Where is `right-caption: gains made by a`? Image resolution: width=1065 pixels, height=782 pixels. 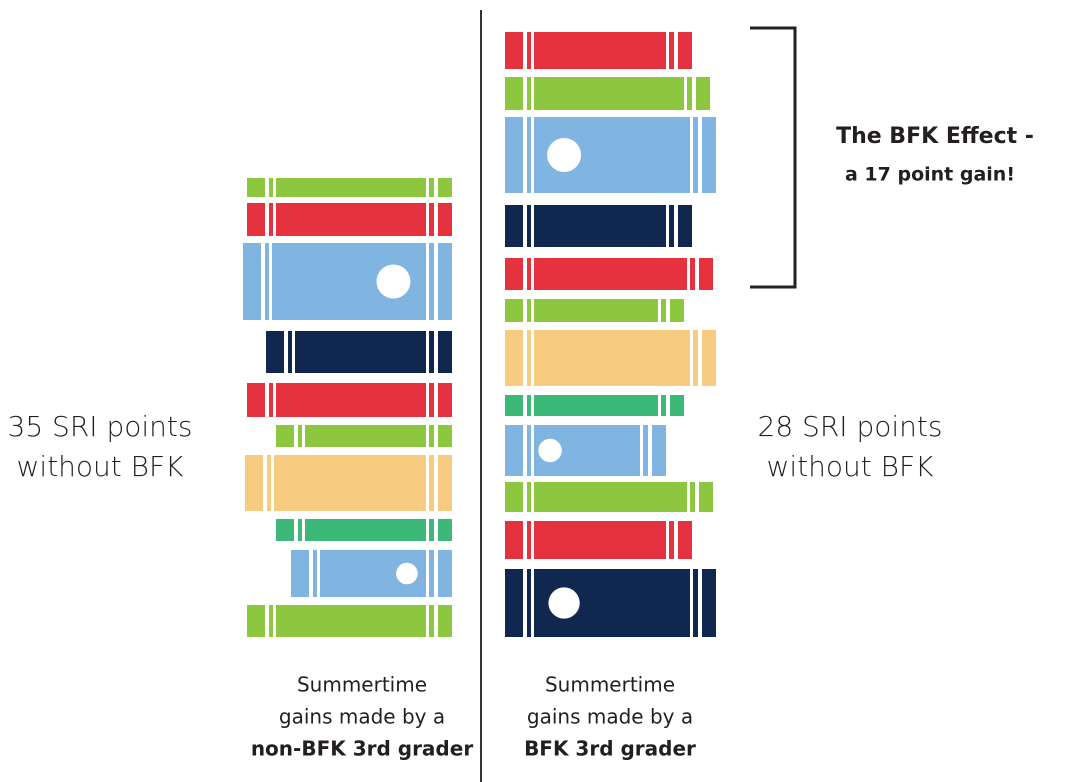 right-caption: gains made by a is located at coordinates (610, 717).